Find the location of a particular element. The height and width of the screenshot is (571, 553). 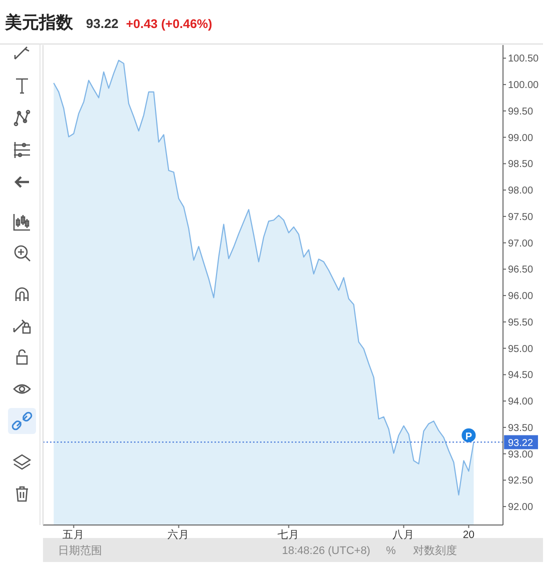

x-tick-label: 七月 is located at coordinates (289, 534).